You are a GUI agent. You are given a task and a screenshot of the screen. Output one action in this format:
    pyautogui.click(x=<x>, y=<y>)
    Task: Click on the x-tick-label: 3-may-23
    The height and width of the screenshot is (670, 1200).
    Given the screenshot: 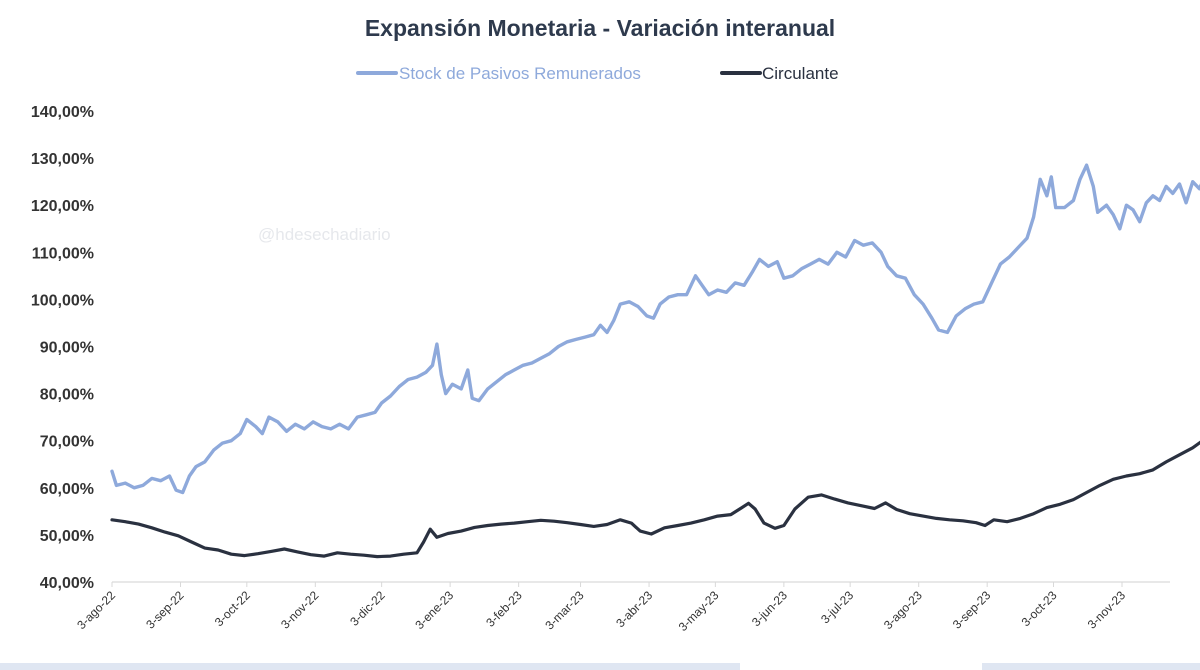 What is the action you would take?
    pyautogui.click(x=699, y=611)
    